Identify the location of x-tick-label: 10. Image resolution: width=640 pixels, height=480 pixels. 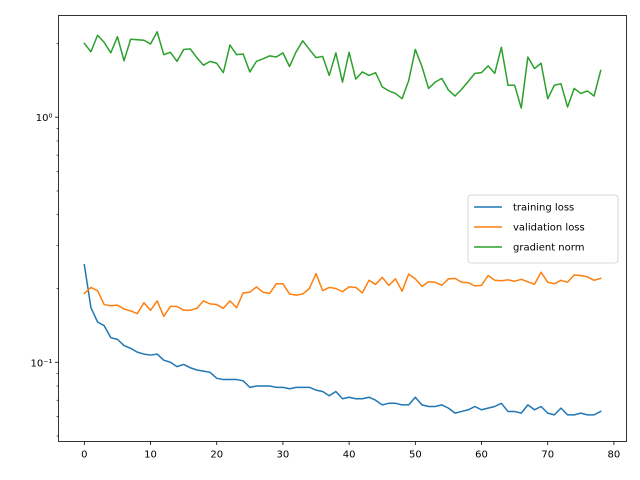
(150, 455).